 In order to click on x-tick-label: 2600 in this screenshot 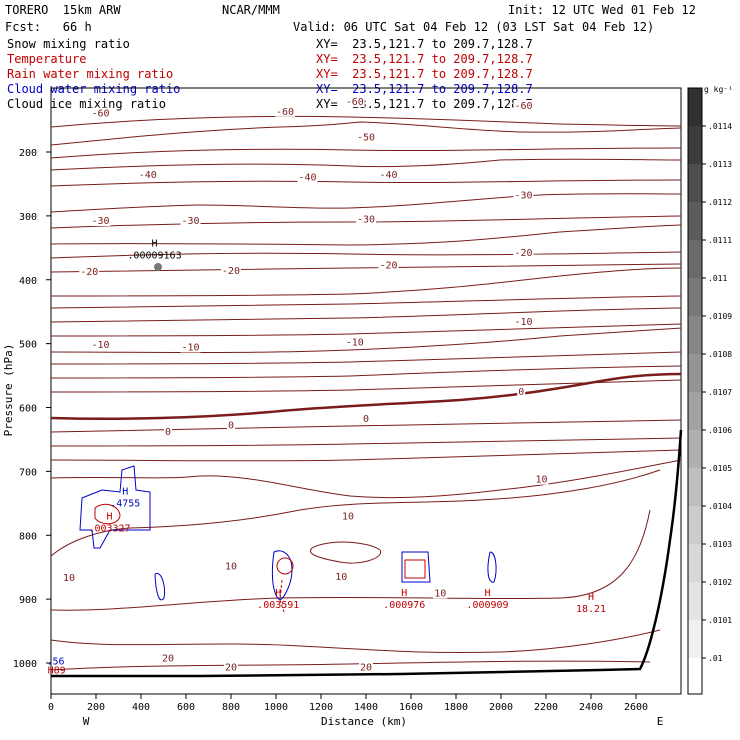, I will do `click(636, 707)`.